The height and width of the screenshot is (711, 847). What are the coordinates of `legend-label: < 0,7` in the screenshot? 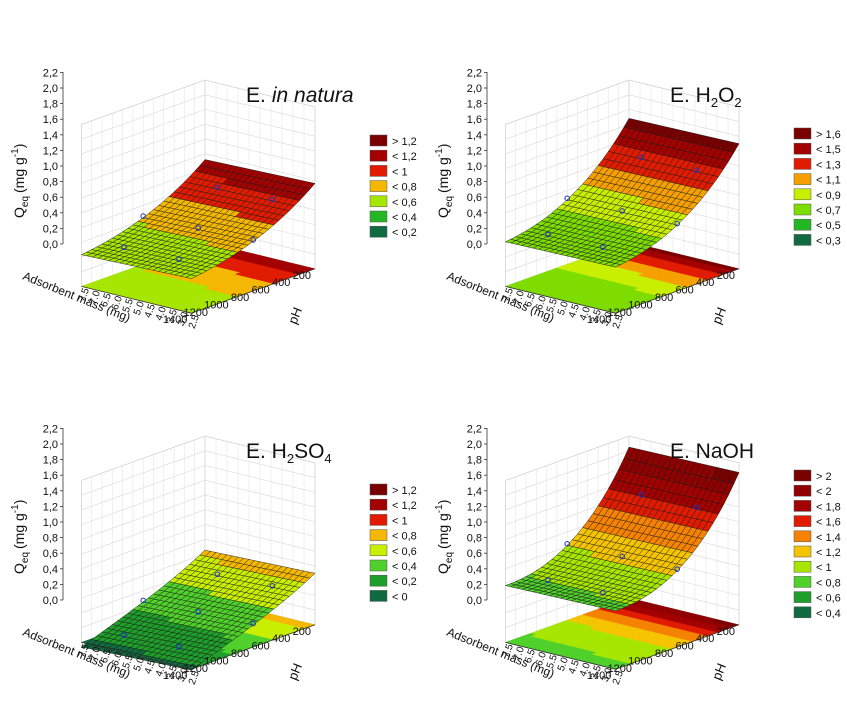 It's located at (828, 211).